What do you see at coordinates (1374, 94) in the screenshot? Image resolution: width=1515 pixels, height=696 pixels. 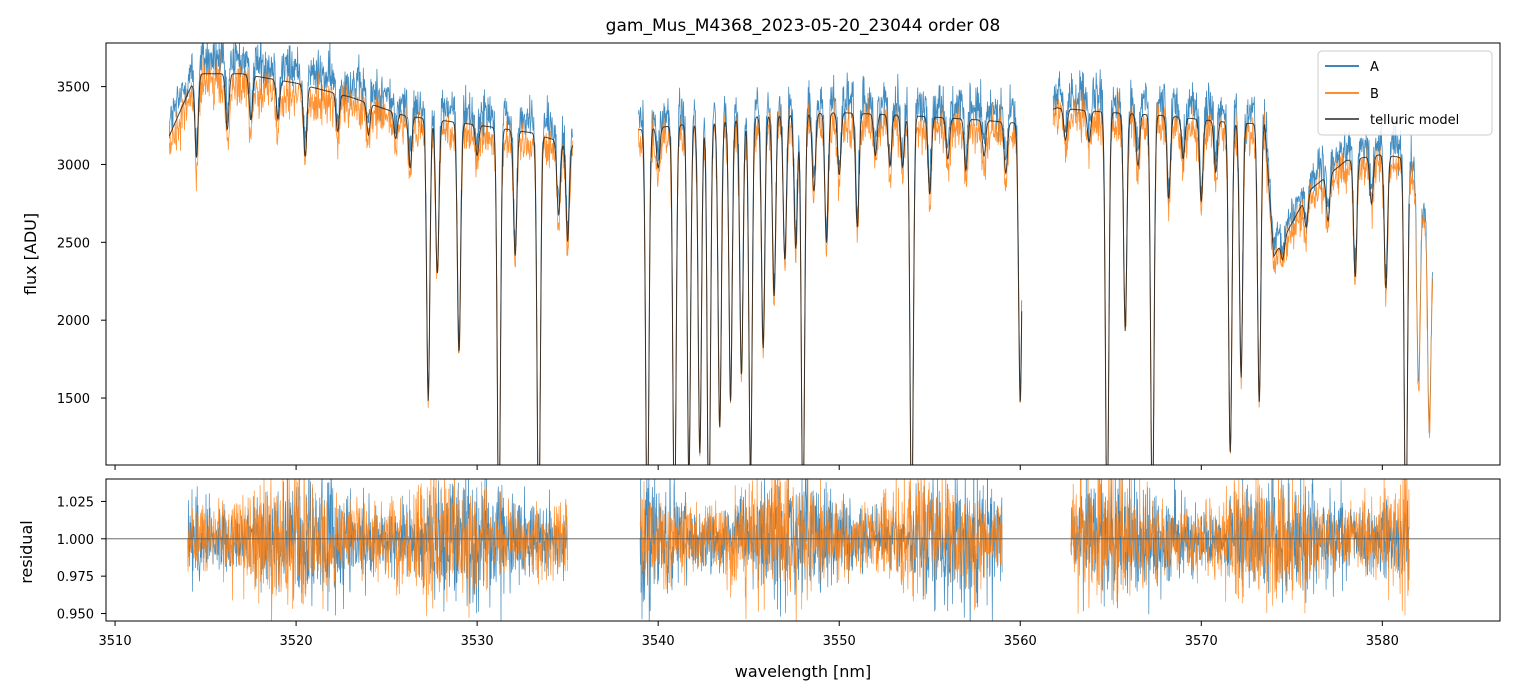 I see `legend-label-b: B` at bounding box center [1374, 94].